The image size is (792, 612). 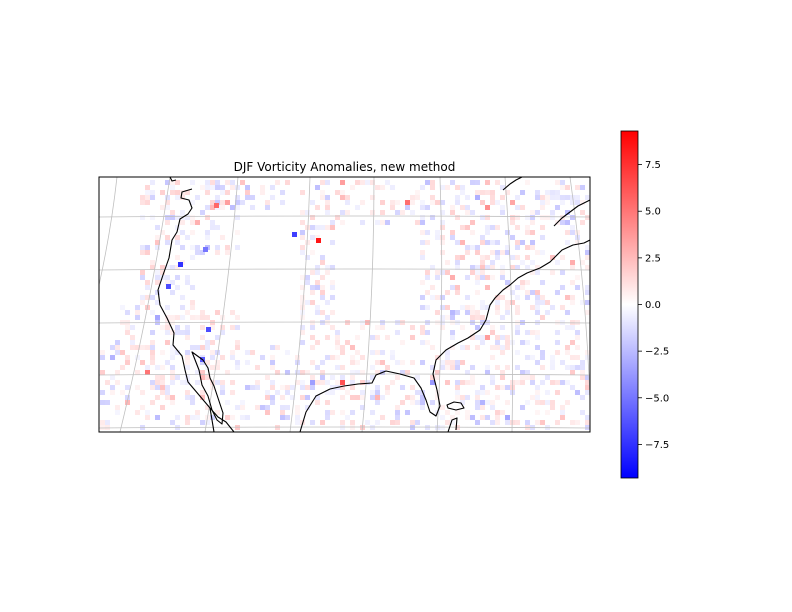 What do you see at coordinates (216, 205) in the screenshot?
I see `anomaly-cell-extreme` at bounding box center [216, 205].